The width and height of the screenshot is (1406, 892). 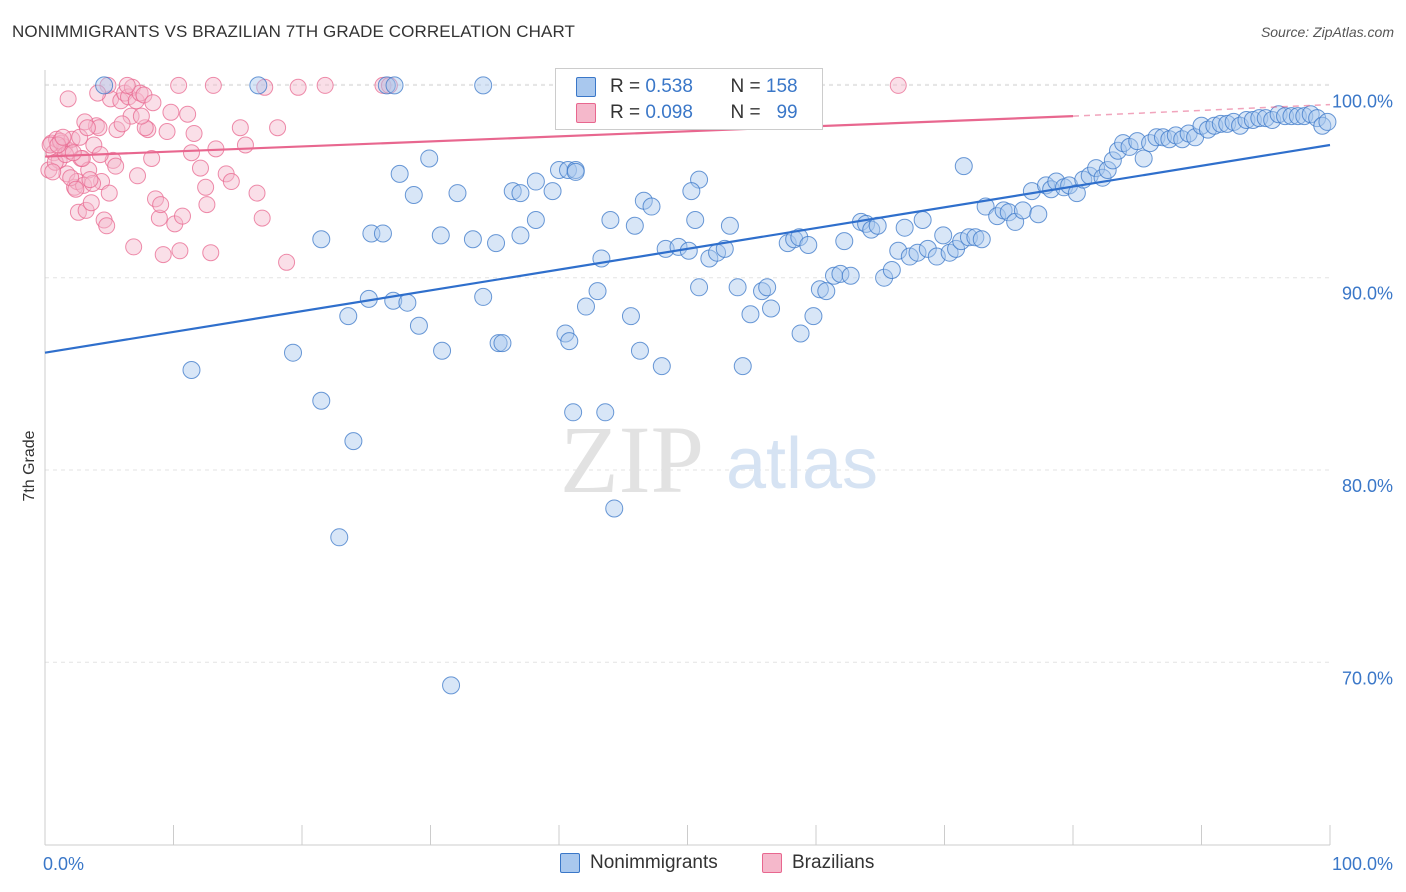 I want to click on x-tick-label: 100.0%, so click(x=1362, y=864).